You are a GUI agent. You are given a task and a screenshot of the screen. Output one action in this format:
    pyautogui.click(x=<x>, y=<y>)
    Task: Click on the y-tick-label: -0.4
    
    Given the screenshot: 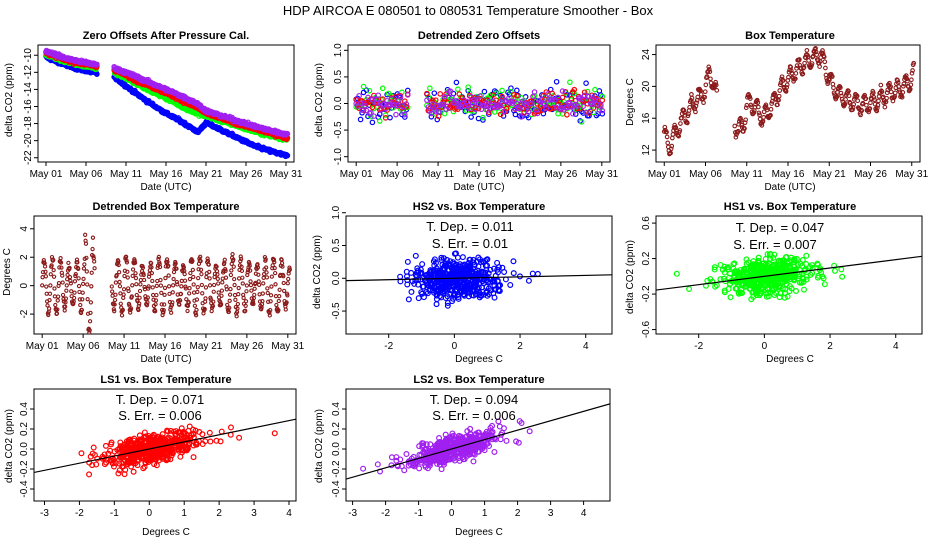 What is the action you would take?
    pyautogui.click(x=24, y=489)
    